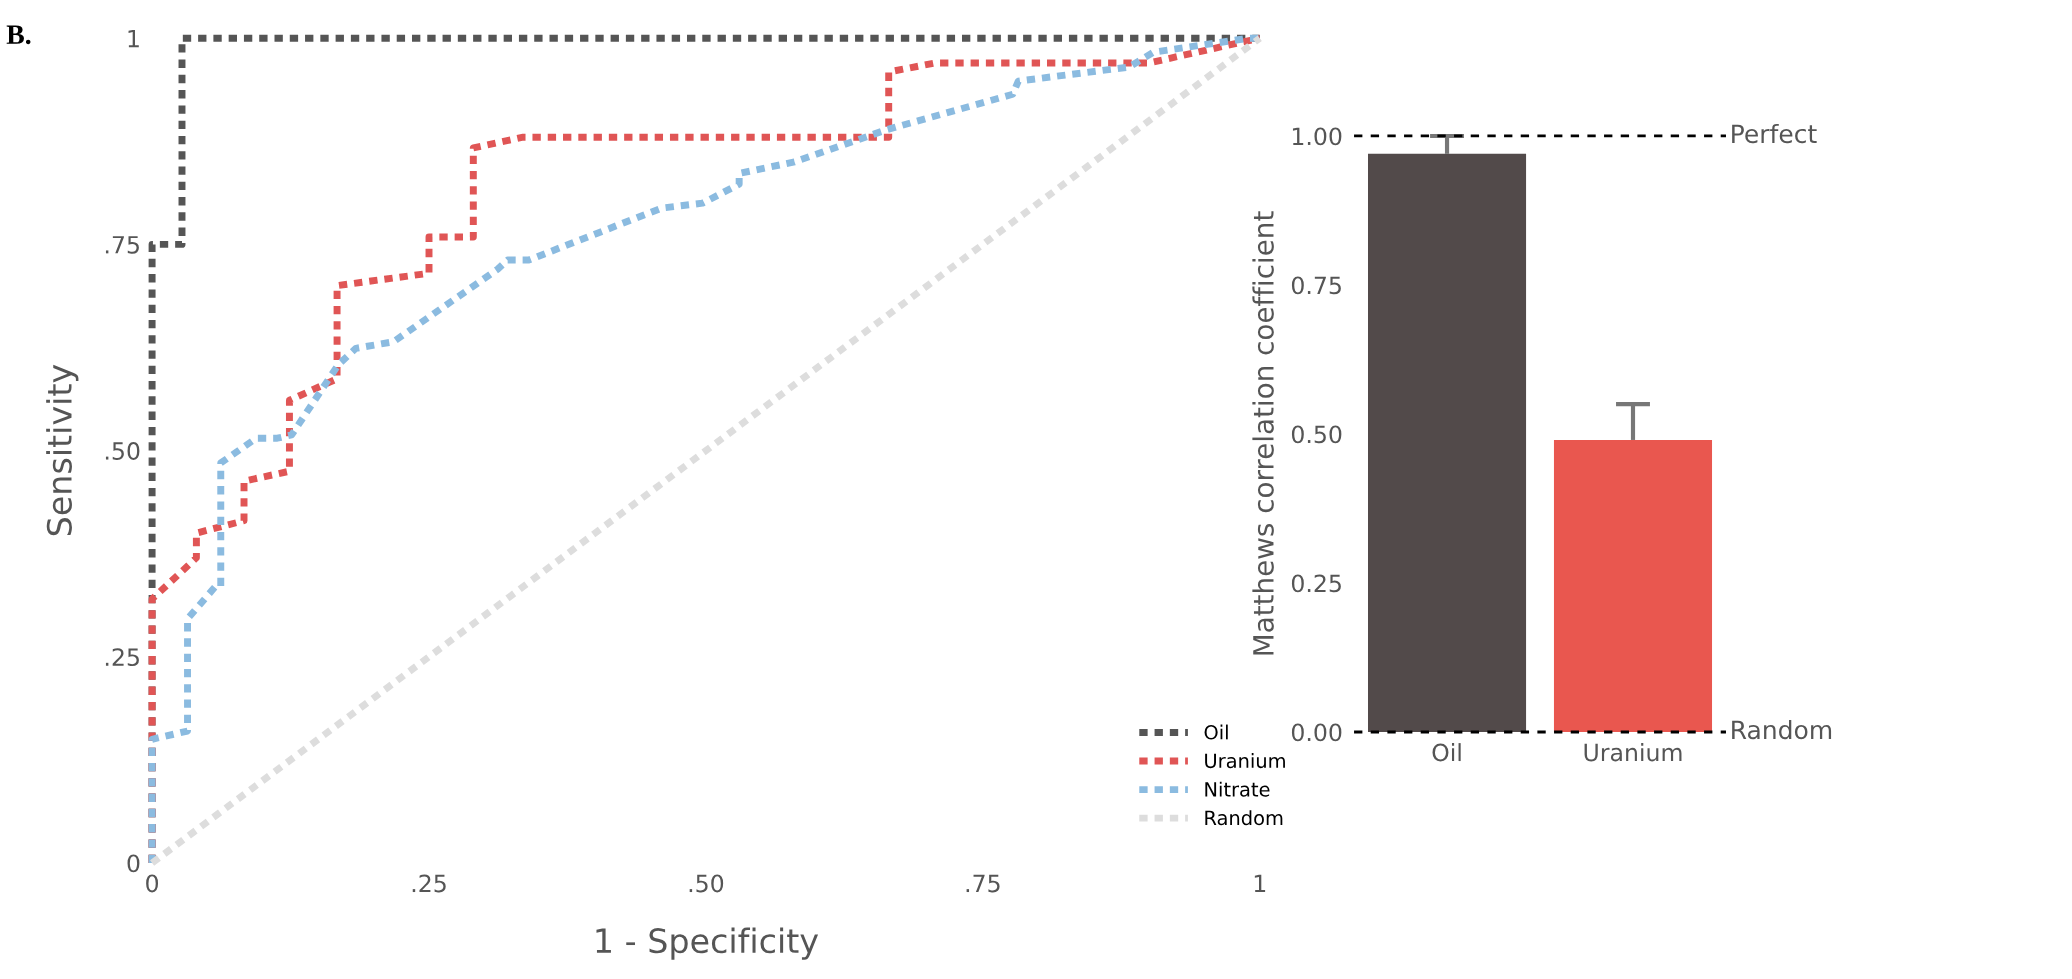 This screenshot has height=979, width=2072. Describe the element at coordinates (706, 883) in the screenshot. I see `x-tick-label: .50` at that location.